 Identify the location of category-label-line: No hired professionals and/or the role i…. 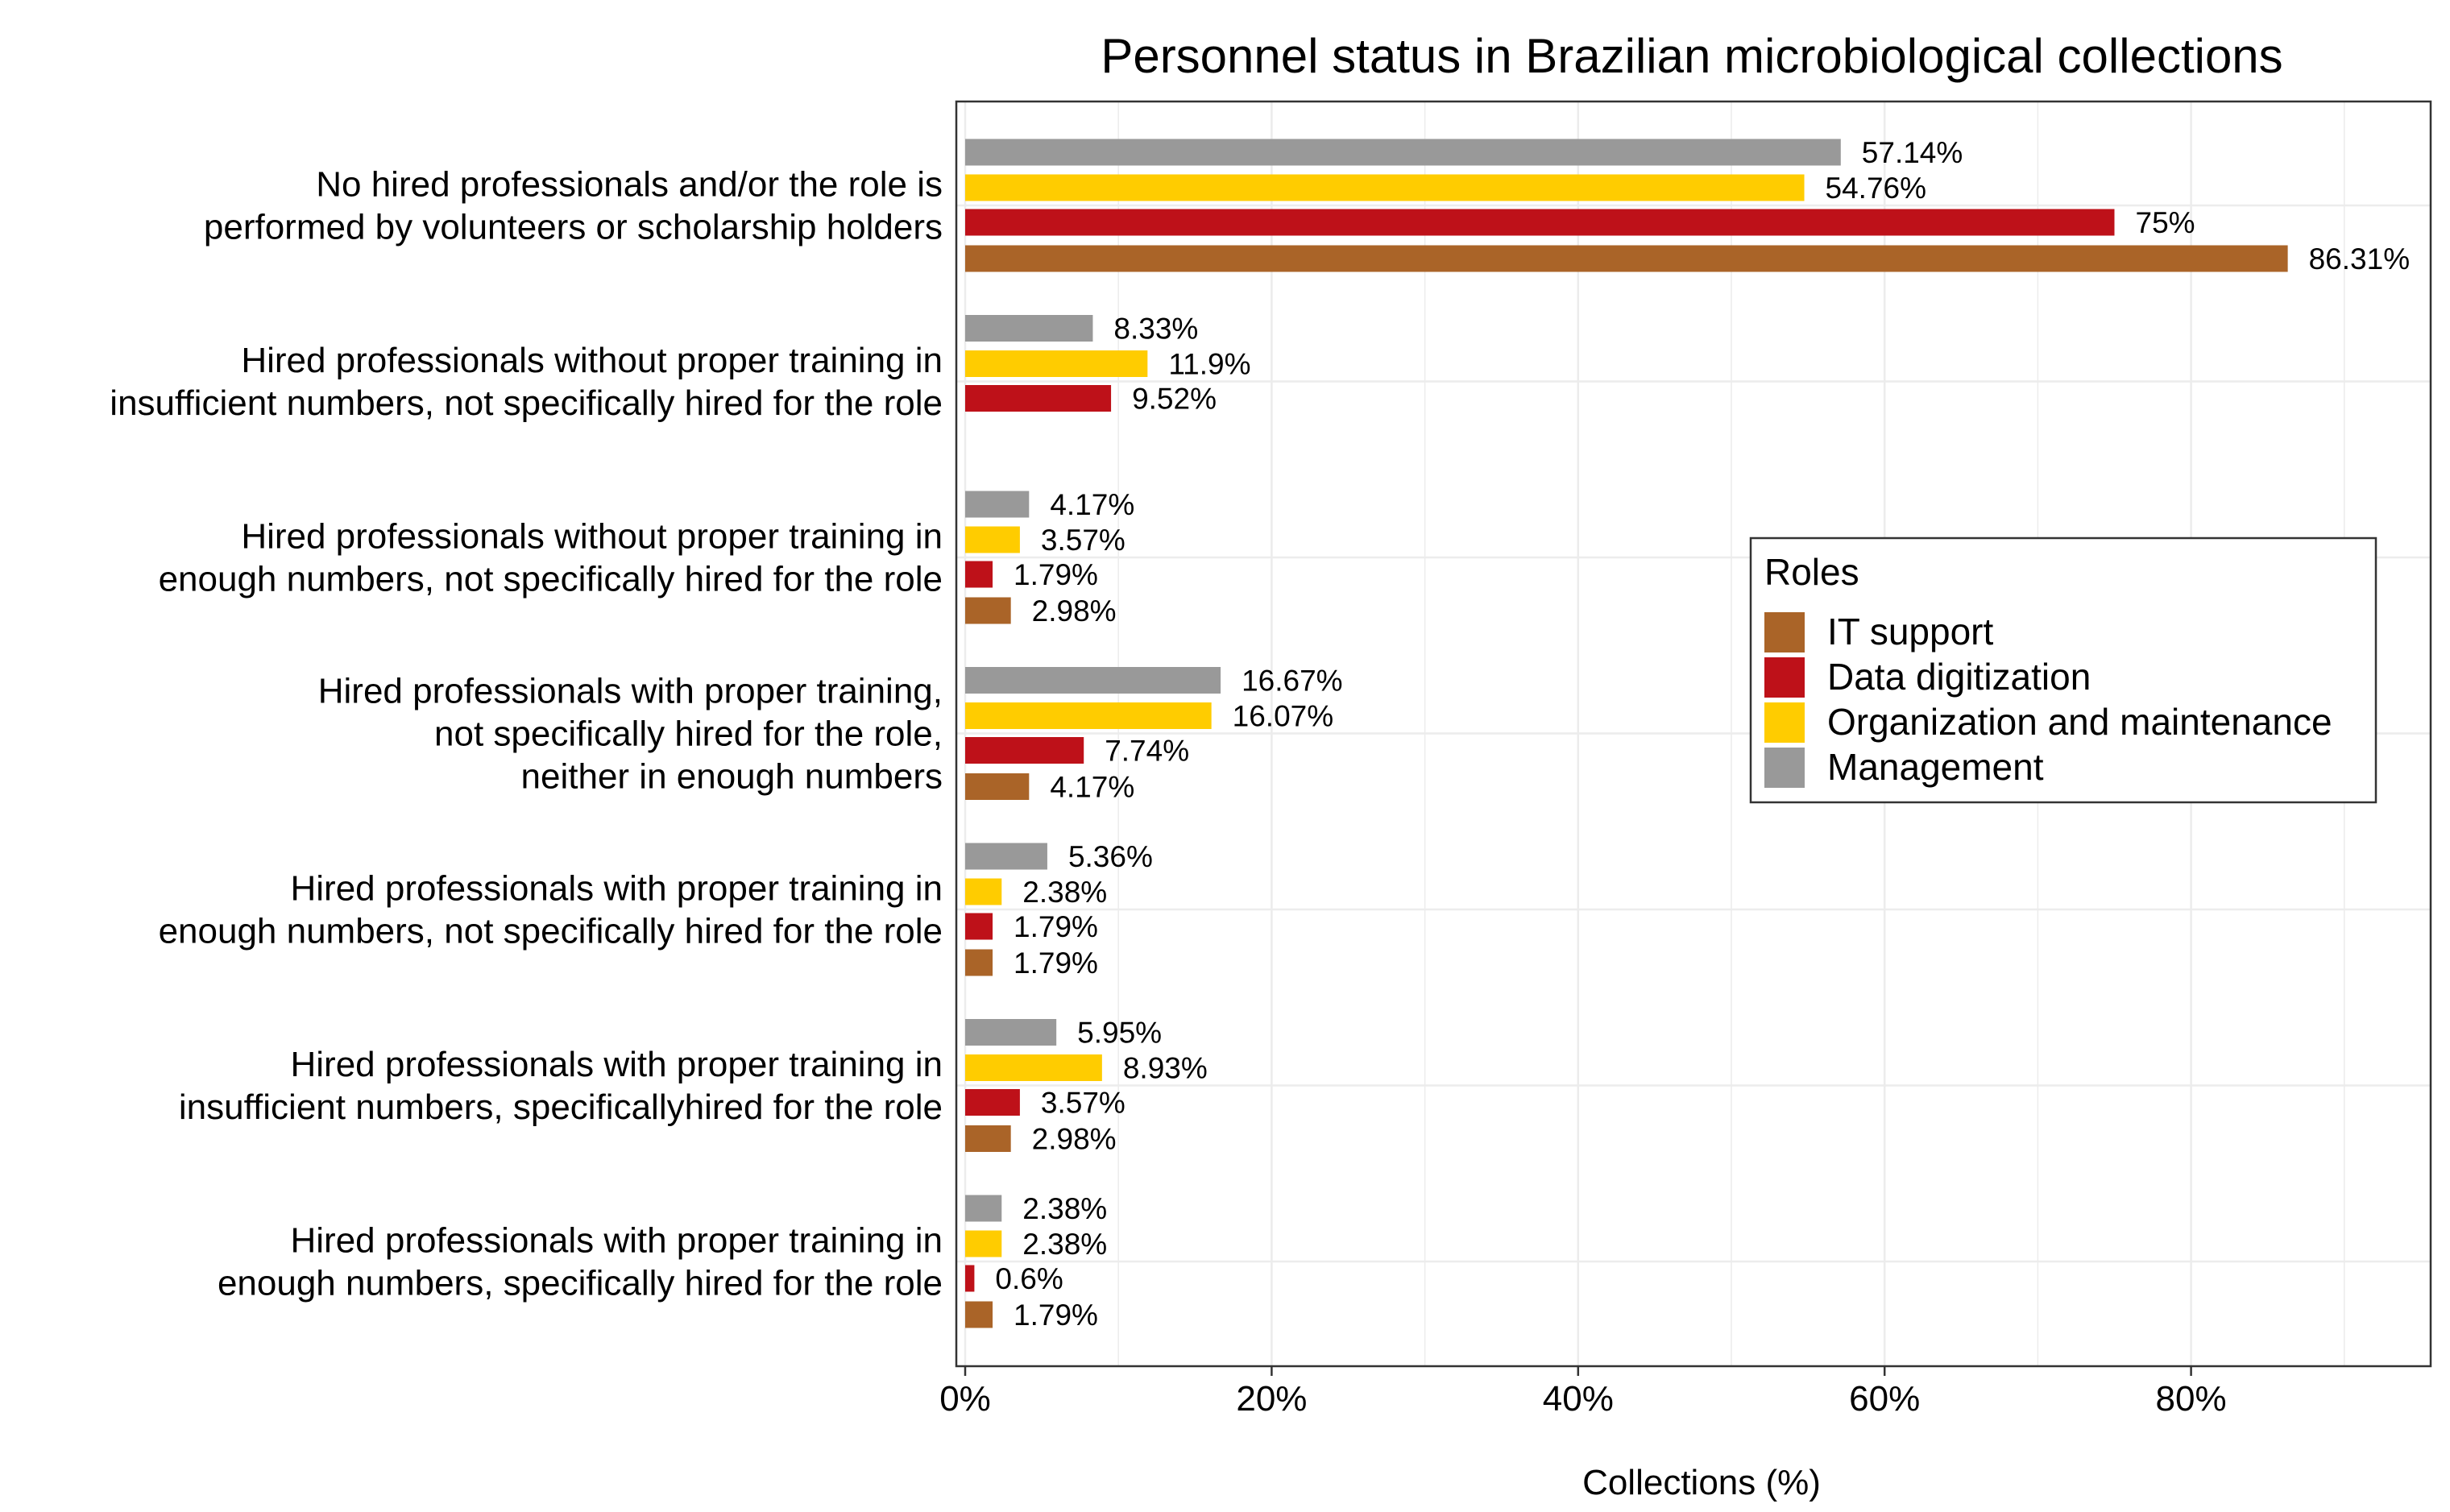
(629, 185).